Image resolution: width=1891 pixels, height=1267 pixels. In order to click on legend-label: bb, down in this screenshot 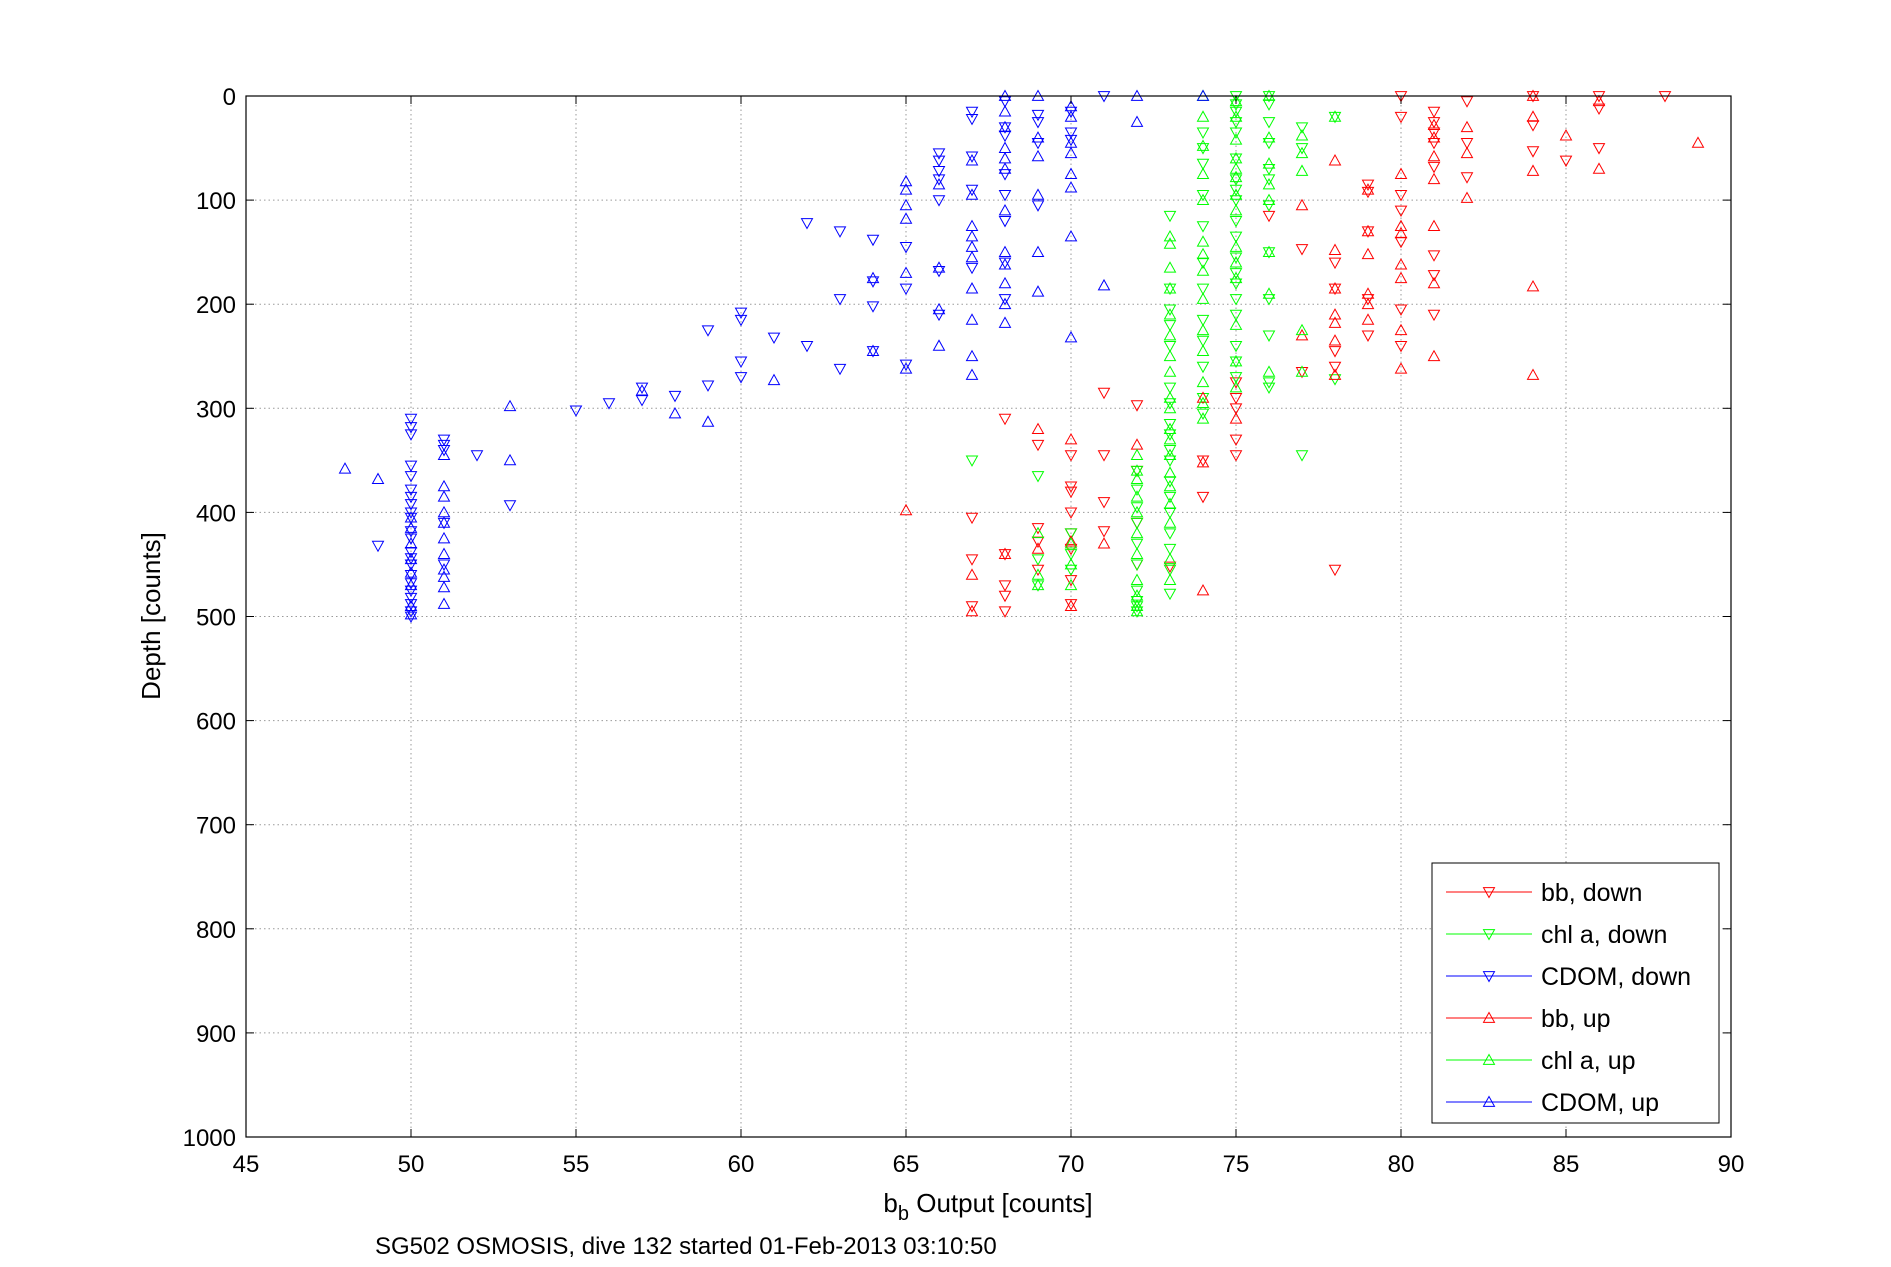, I will do `click(1591, 893)`.